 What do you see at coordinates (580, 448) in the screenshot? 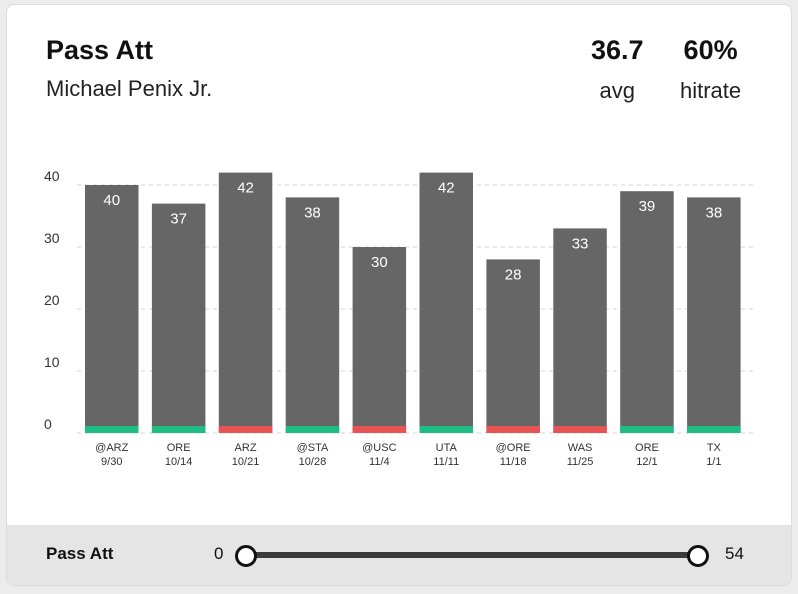
I see `x-tick-opponent: WAS` at bounding box center [580, 448].